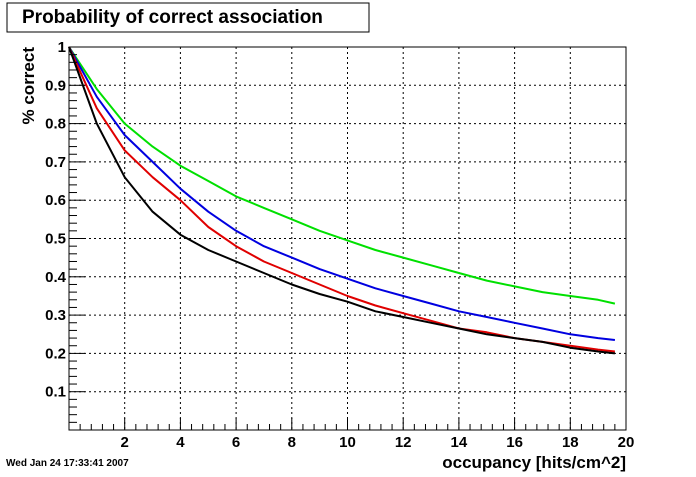 This screenshot has height=477, width=696. I want to click on x-tick-label: 12, so click(403, 442).